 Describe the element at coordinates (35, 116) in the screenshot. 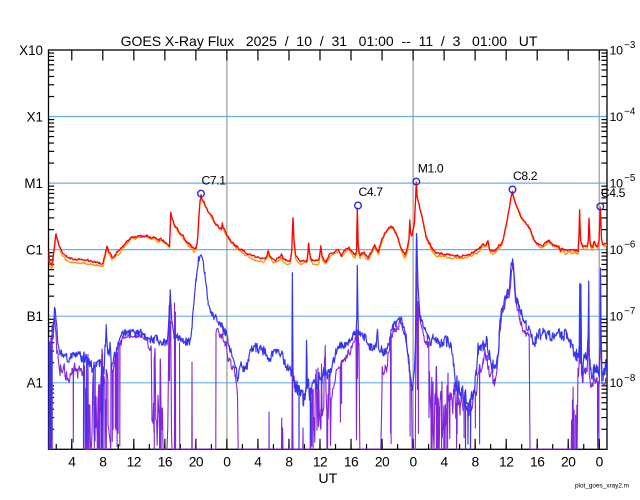

I see `svg-text: X1` at that location.